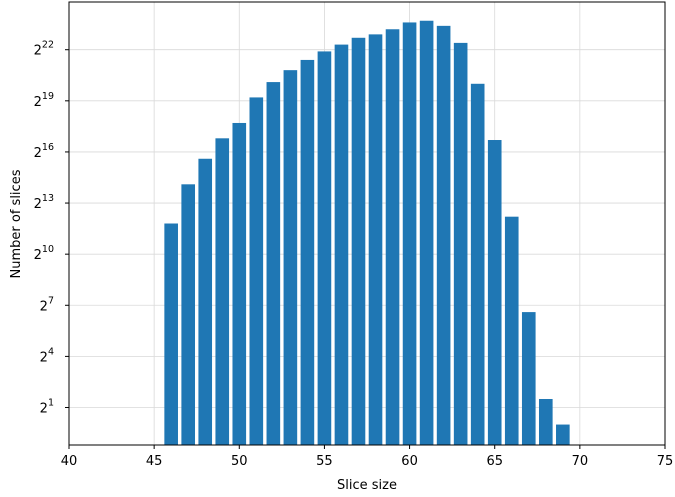 This screenshot has width=675, height=497. What do you see at coordinates (580, 461) in the screenshot?
I see `x-tick-label: 70` at bounding box center [580, 461].